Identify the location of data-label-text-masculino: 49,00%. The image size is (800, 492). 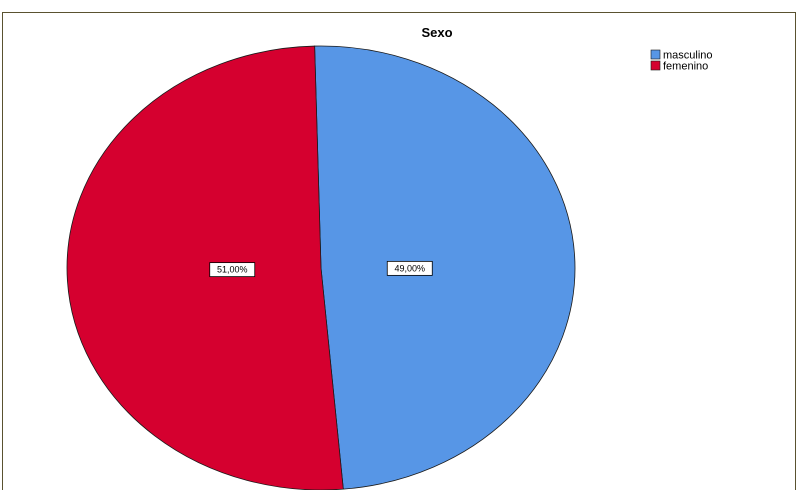
(409, 268).